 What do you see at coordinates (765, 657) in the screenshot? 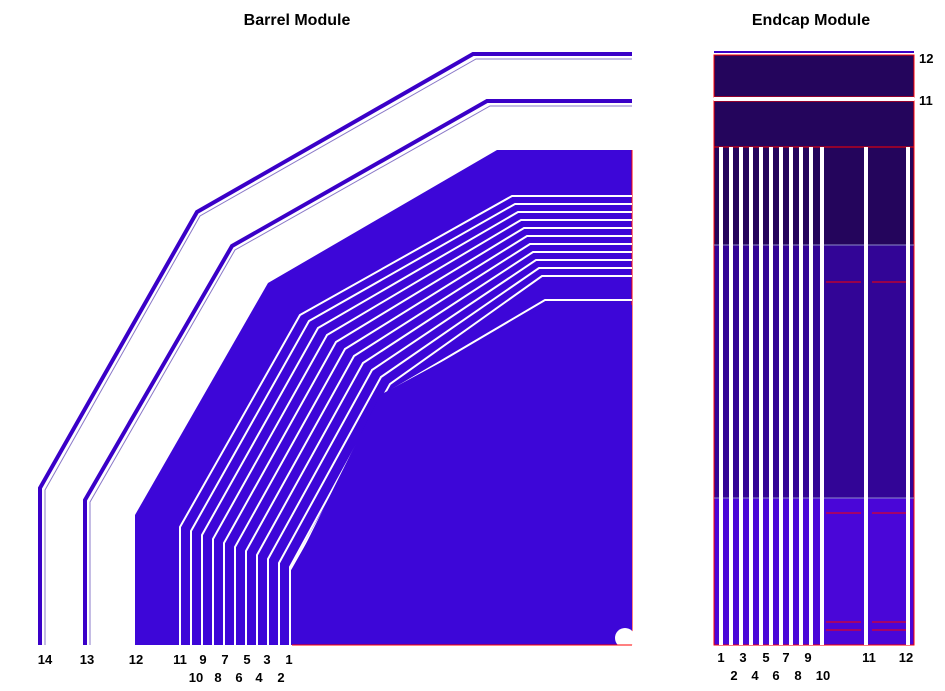
I see `endcap-label: 5` at bounding box center [765, 657].